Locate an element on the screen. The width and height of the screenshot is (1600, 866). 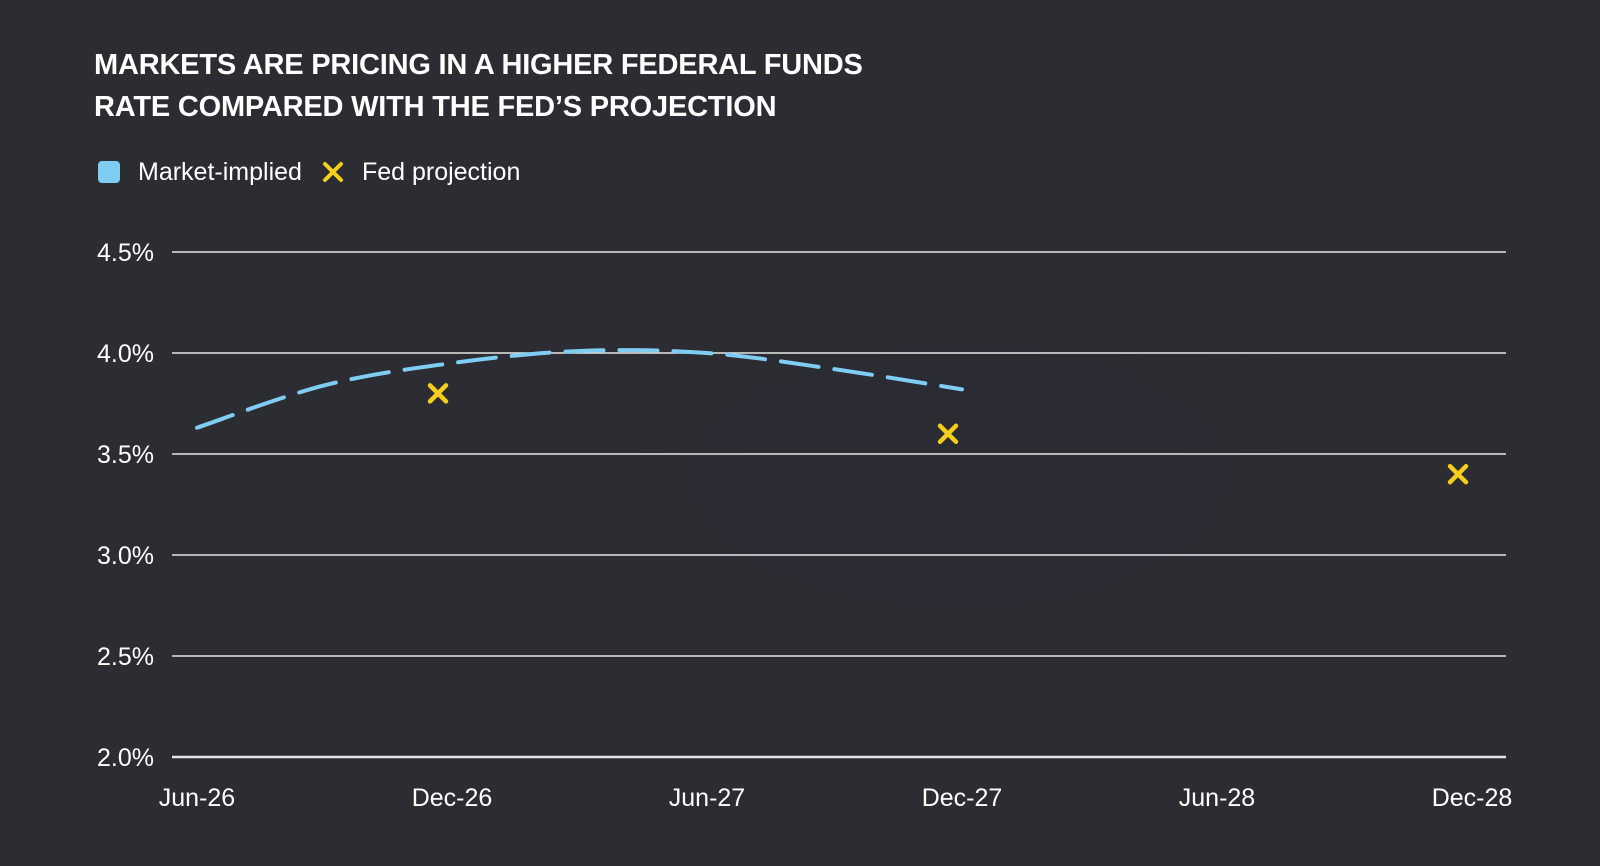
legend: Market-implied Fed projection is located at coordinates (319, 172).